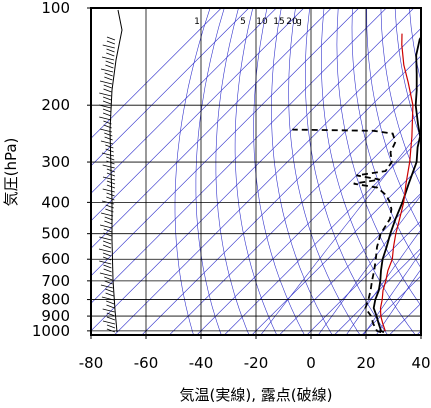  What do you see at coordinates (299, 22) in the screenshot?
I see `mixing-ratio-label: g` at bounding box center [299, 22].